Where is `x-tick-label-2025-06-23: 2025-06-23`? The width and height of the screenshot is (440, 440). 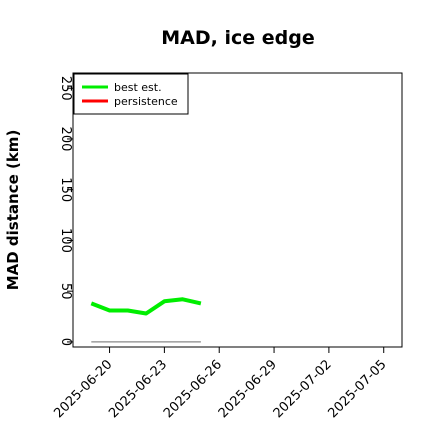 x-tick-label-2025-06-23: 2025-06-23 is located at coordinates (138, 389).